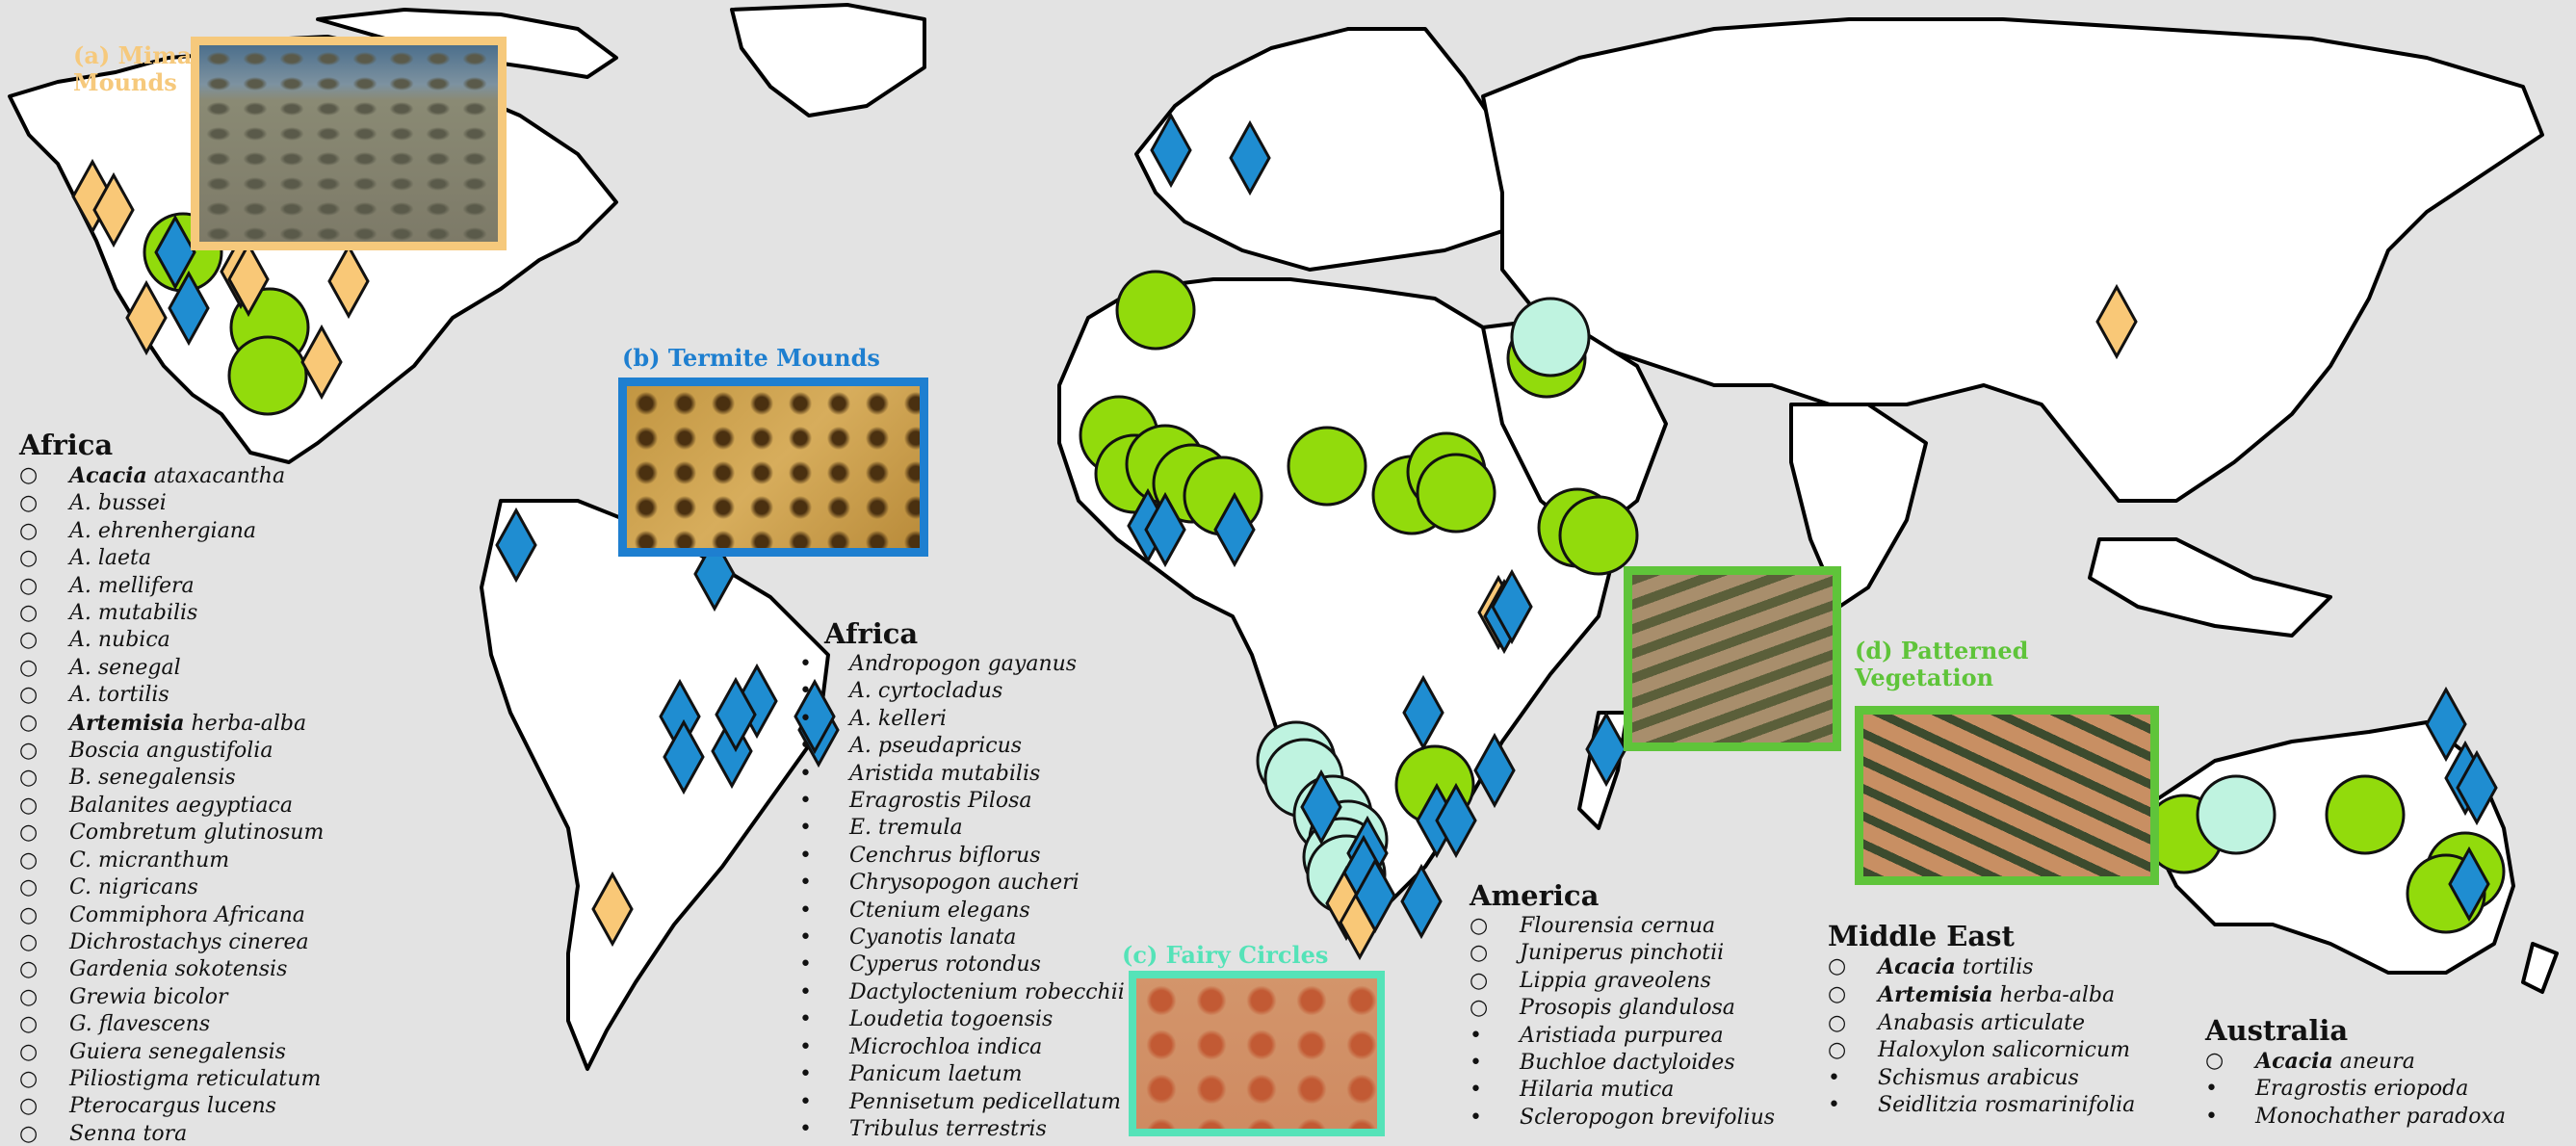 Image resolution: width=2576 pixels, height=1146 pixels. I want to click on species-name: Eragrostis eriopoda, so click(2362, 1090).